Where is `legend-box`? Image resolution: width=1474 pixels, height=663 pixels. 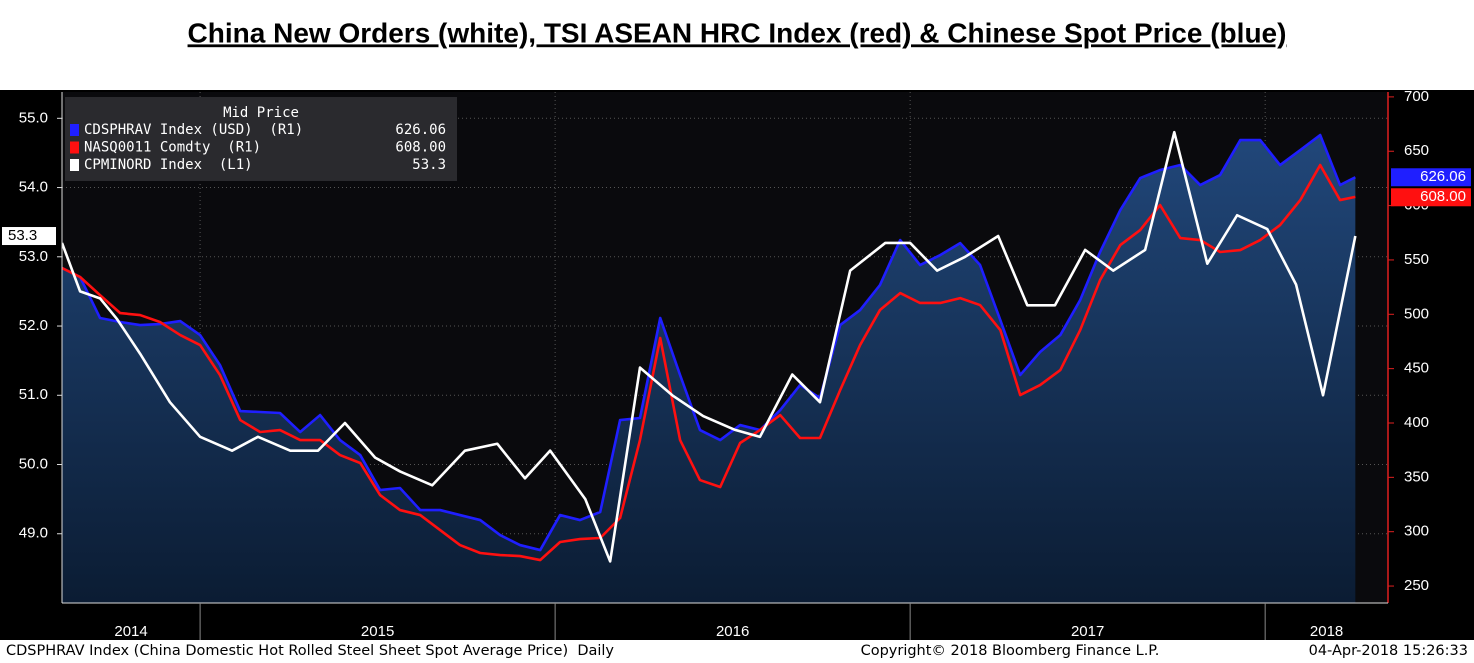 legend-box is located at coordinates (261, 139).